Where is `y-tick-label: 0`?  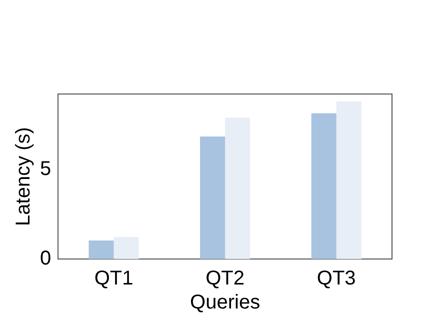
y-tick-label: 0 is located at coordinates (46, 259).